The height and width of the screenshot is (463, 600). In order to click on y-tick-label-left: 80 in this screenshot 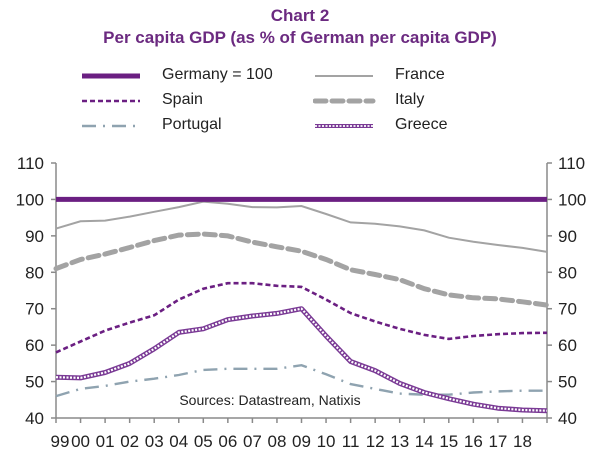, I will do `click(34, 272)`.